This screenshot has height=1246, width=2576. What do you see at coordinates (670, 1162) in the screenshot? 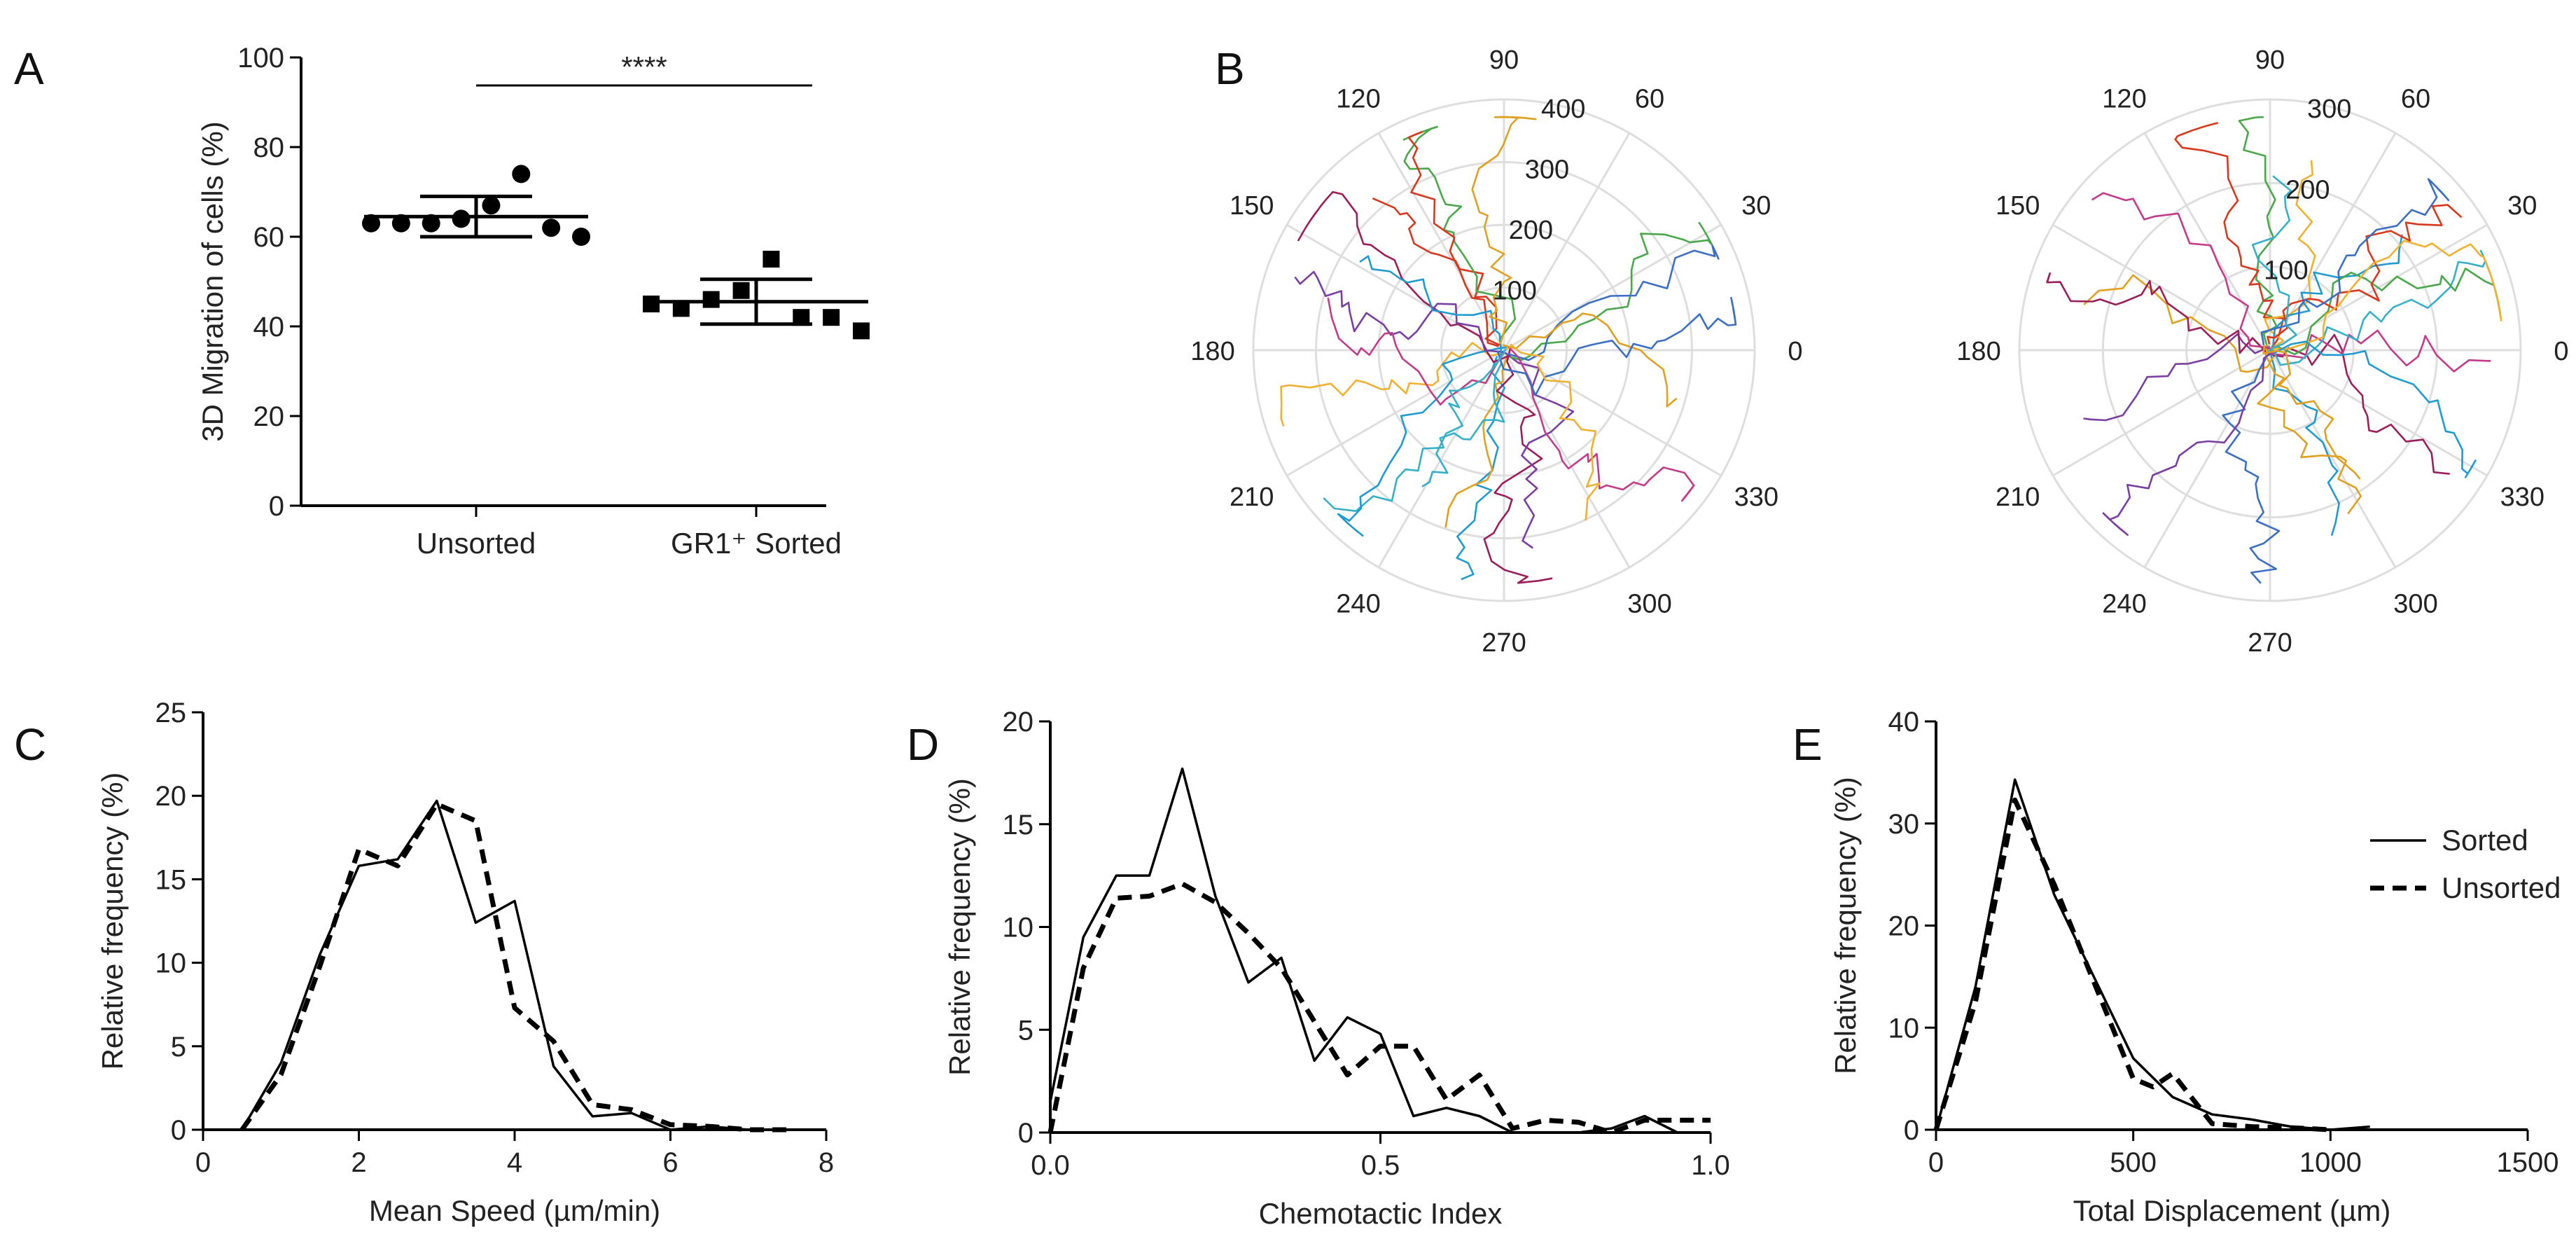
I see `c-x-tick-label: 6` at bounding box center [670, 1162].